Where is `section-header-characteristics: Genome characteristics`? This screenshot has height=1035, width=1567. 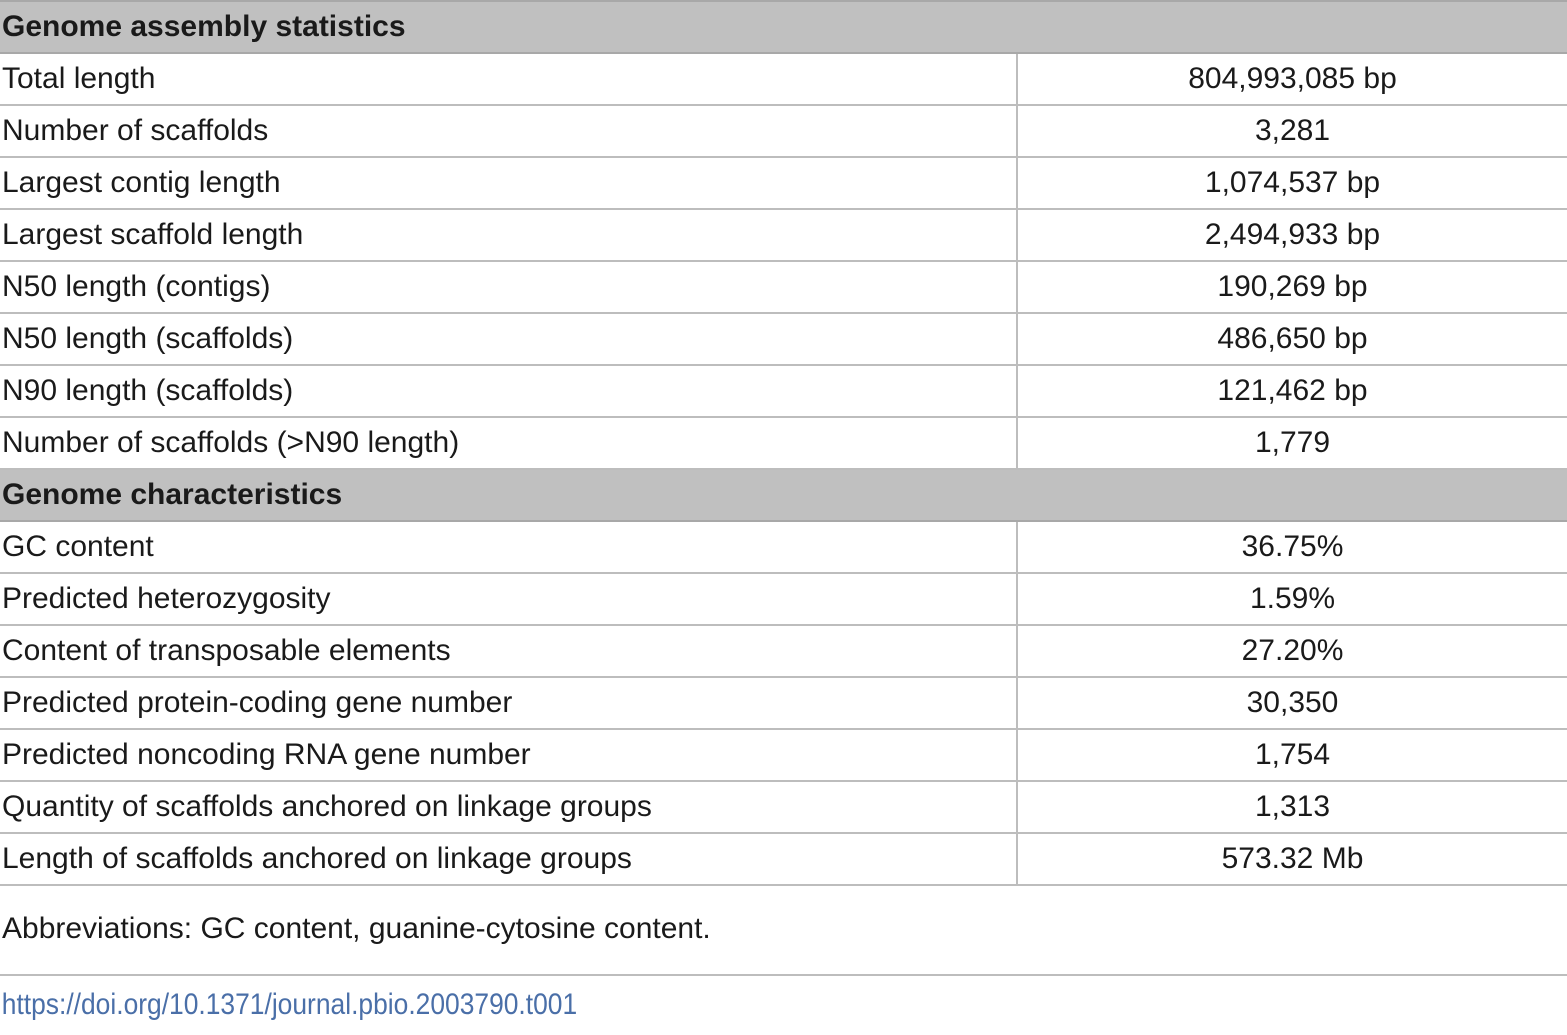
section-header-characteristics: Genome characteristics is located at coordinates (783, 495).